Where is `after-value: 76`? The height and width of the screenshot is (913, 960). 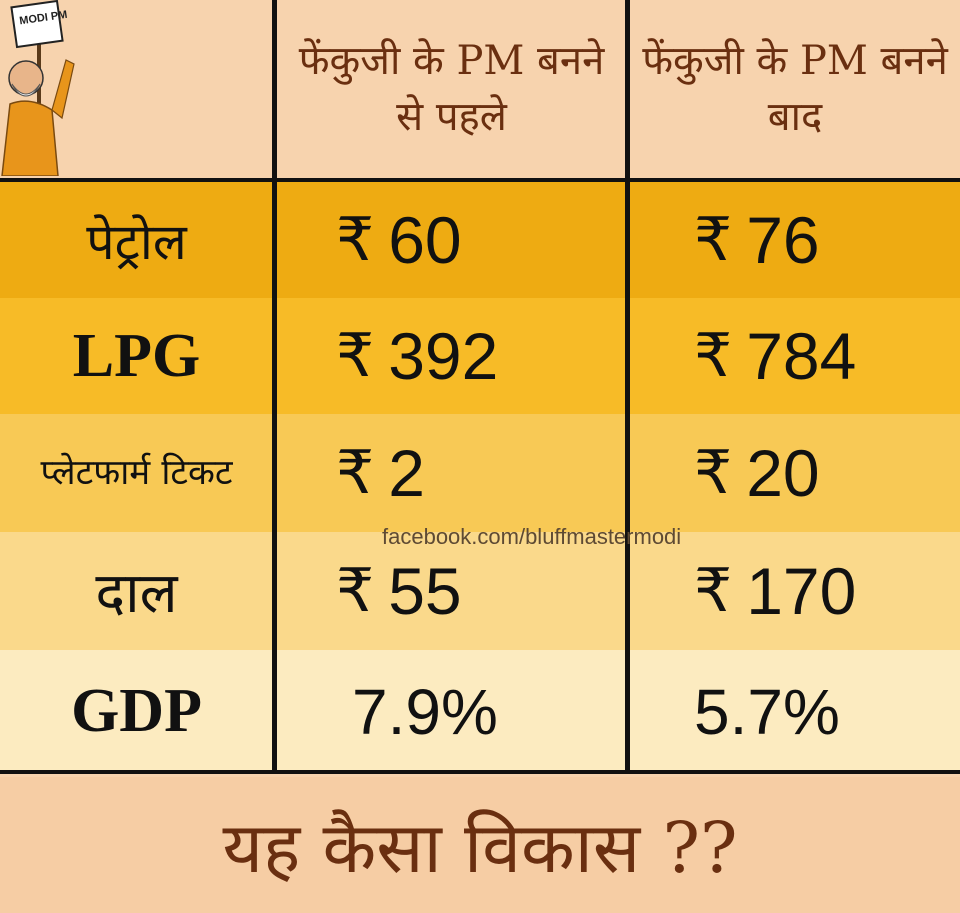 after-value: 76 is located at coordinates (783, 240).